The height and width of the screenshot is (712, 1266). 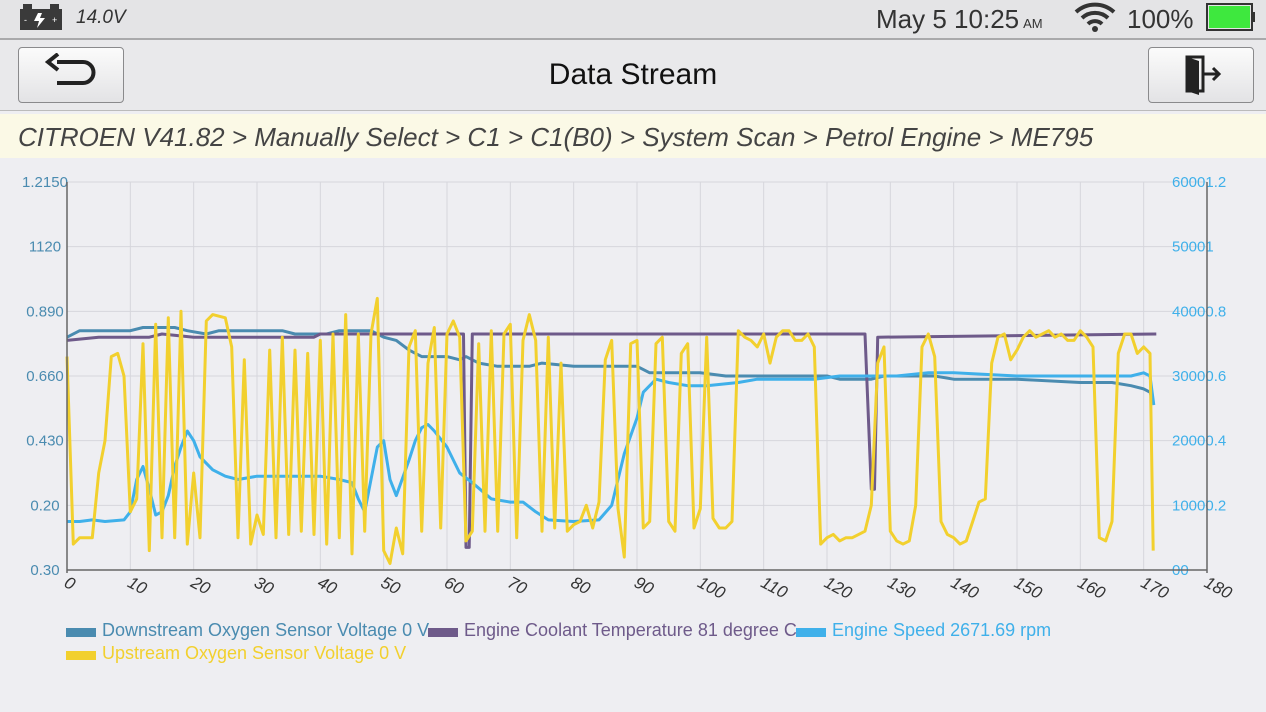 What do you see at coordinates (644, 586) in the screenshot?
I see `x-tick-label: 90` at bounding box center [644, 586].